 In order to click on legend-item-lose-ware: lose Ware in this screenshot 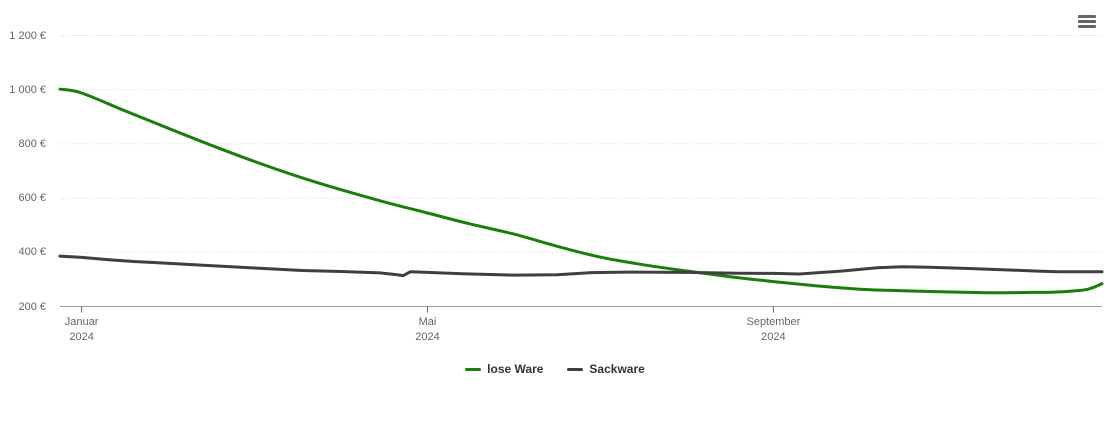, I will do `click(504, 369)`.